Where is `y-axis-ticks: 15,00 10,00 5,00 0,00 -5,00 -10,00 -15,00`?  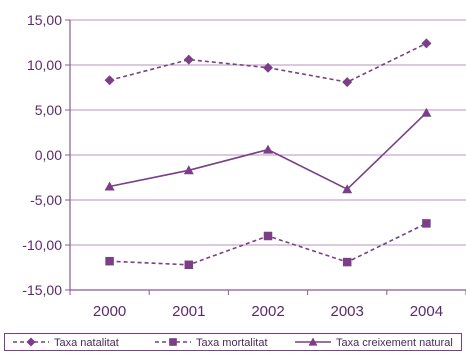 y-axis-ticks: 15,00 10,00 5,00 0,00 -5,00 -10,00 -15,00 is located at coordinates (46, 155).